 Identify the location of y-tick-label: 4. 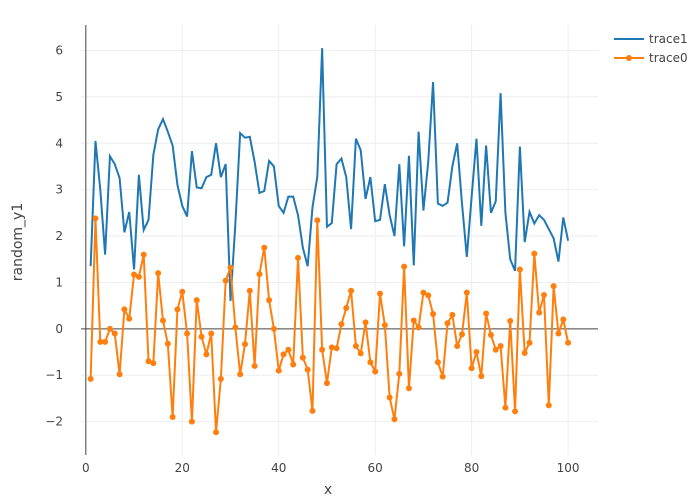
(59, 143).